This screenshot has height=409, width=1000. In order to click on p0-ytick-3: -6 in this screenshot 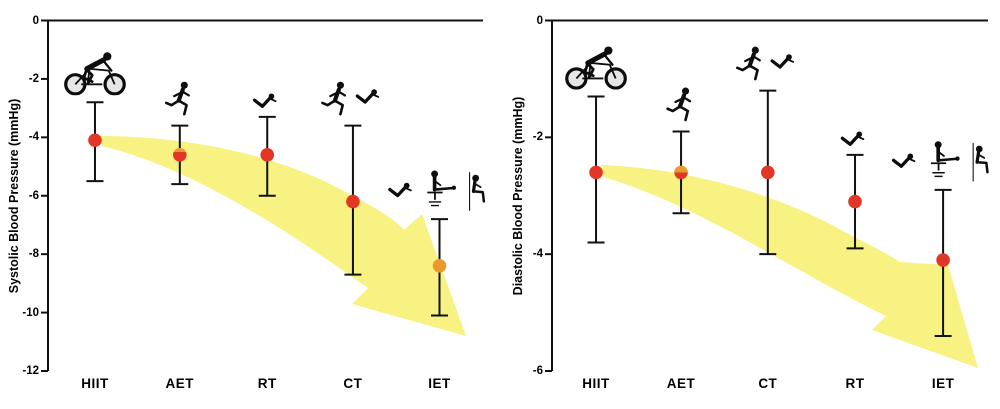, I will do `click(33, 195)`.